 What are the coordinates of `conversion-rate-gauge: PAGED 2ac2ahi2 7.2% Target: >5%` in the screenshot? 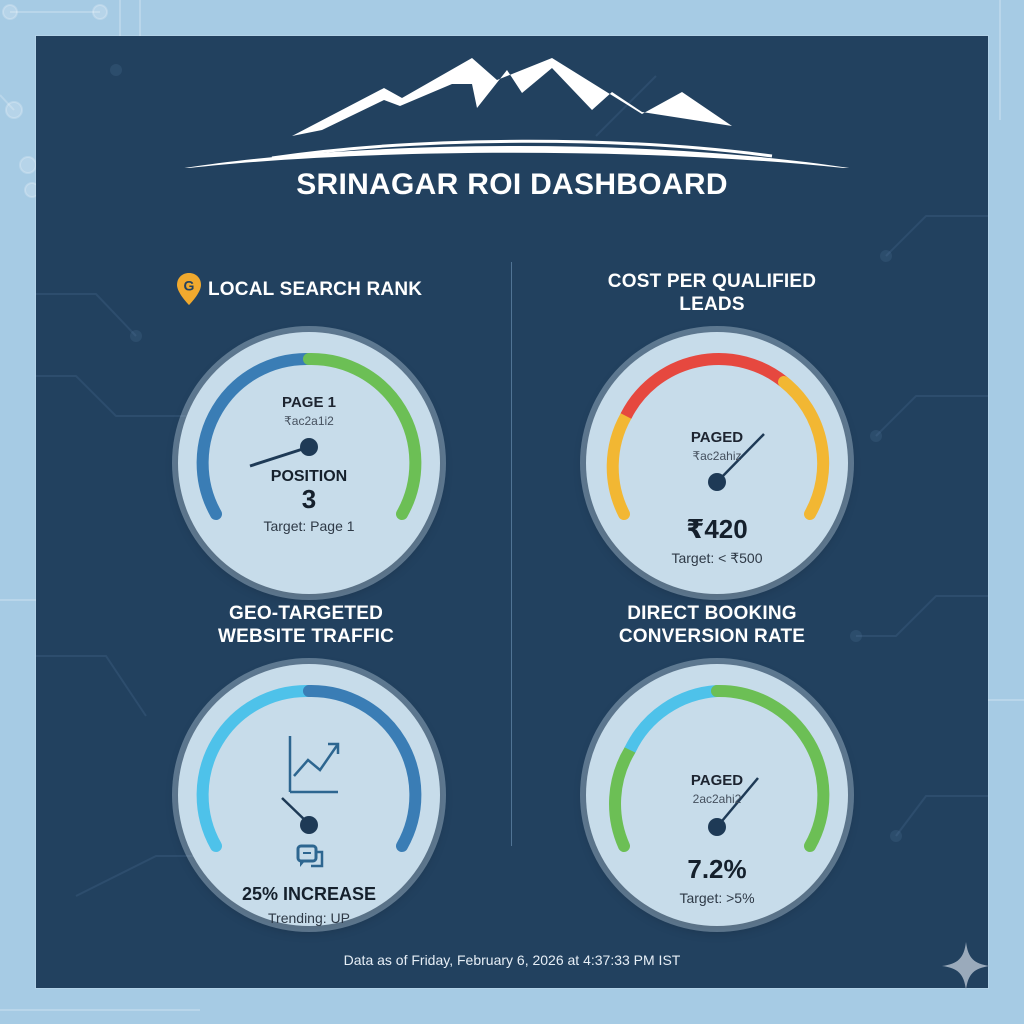 It's located at (717, 795).